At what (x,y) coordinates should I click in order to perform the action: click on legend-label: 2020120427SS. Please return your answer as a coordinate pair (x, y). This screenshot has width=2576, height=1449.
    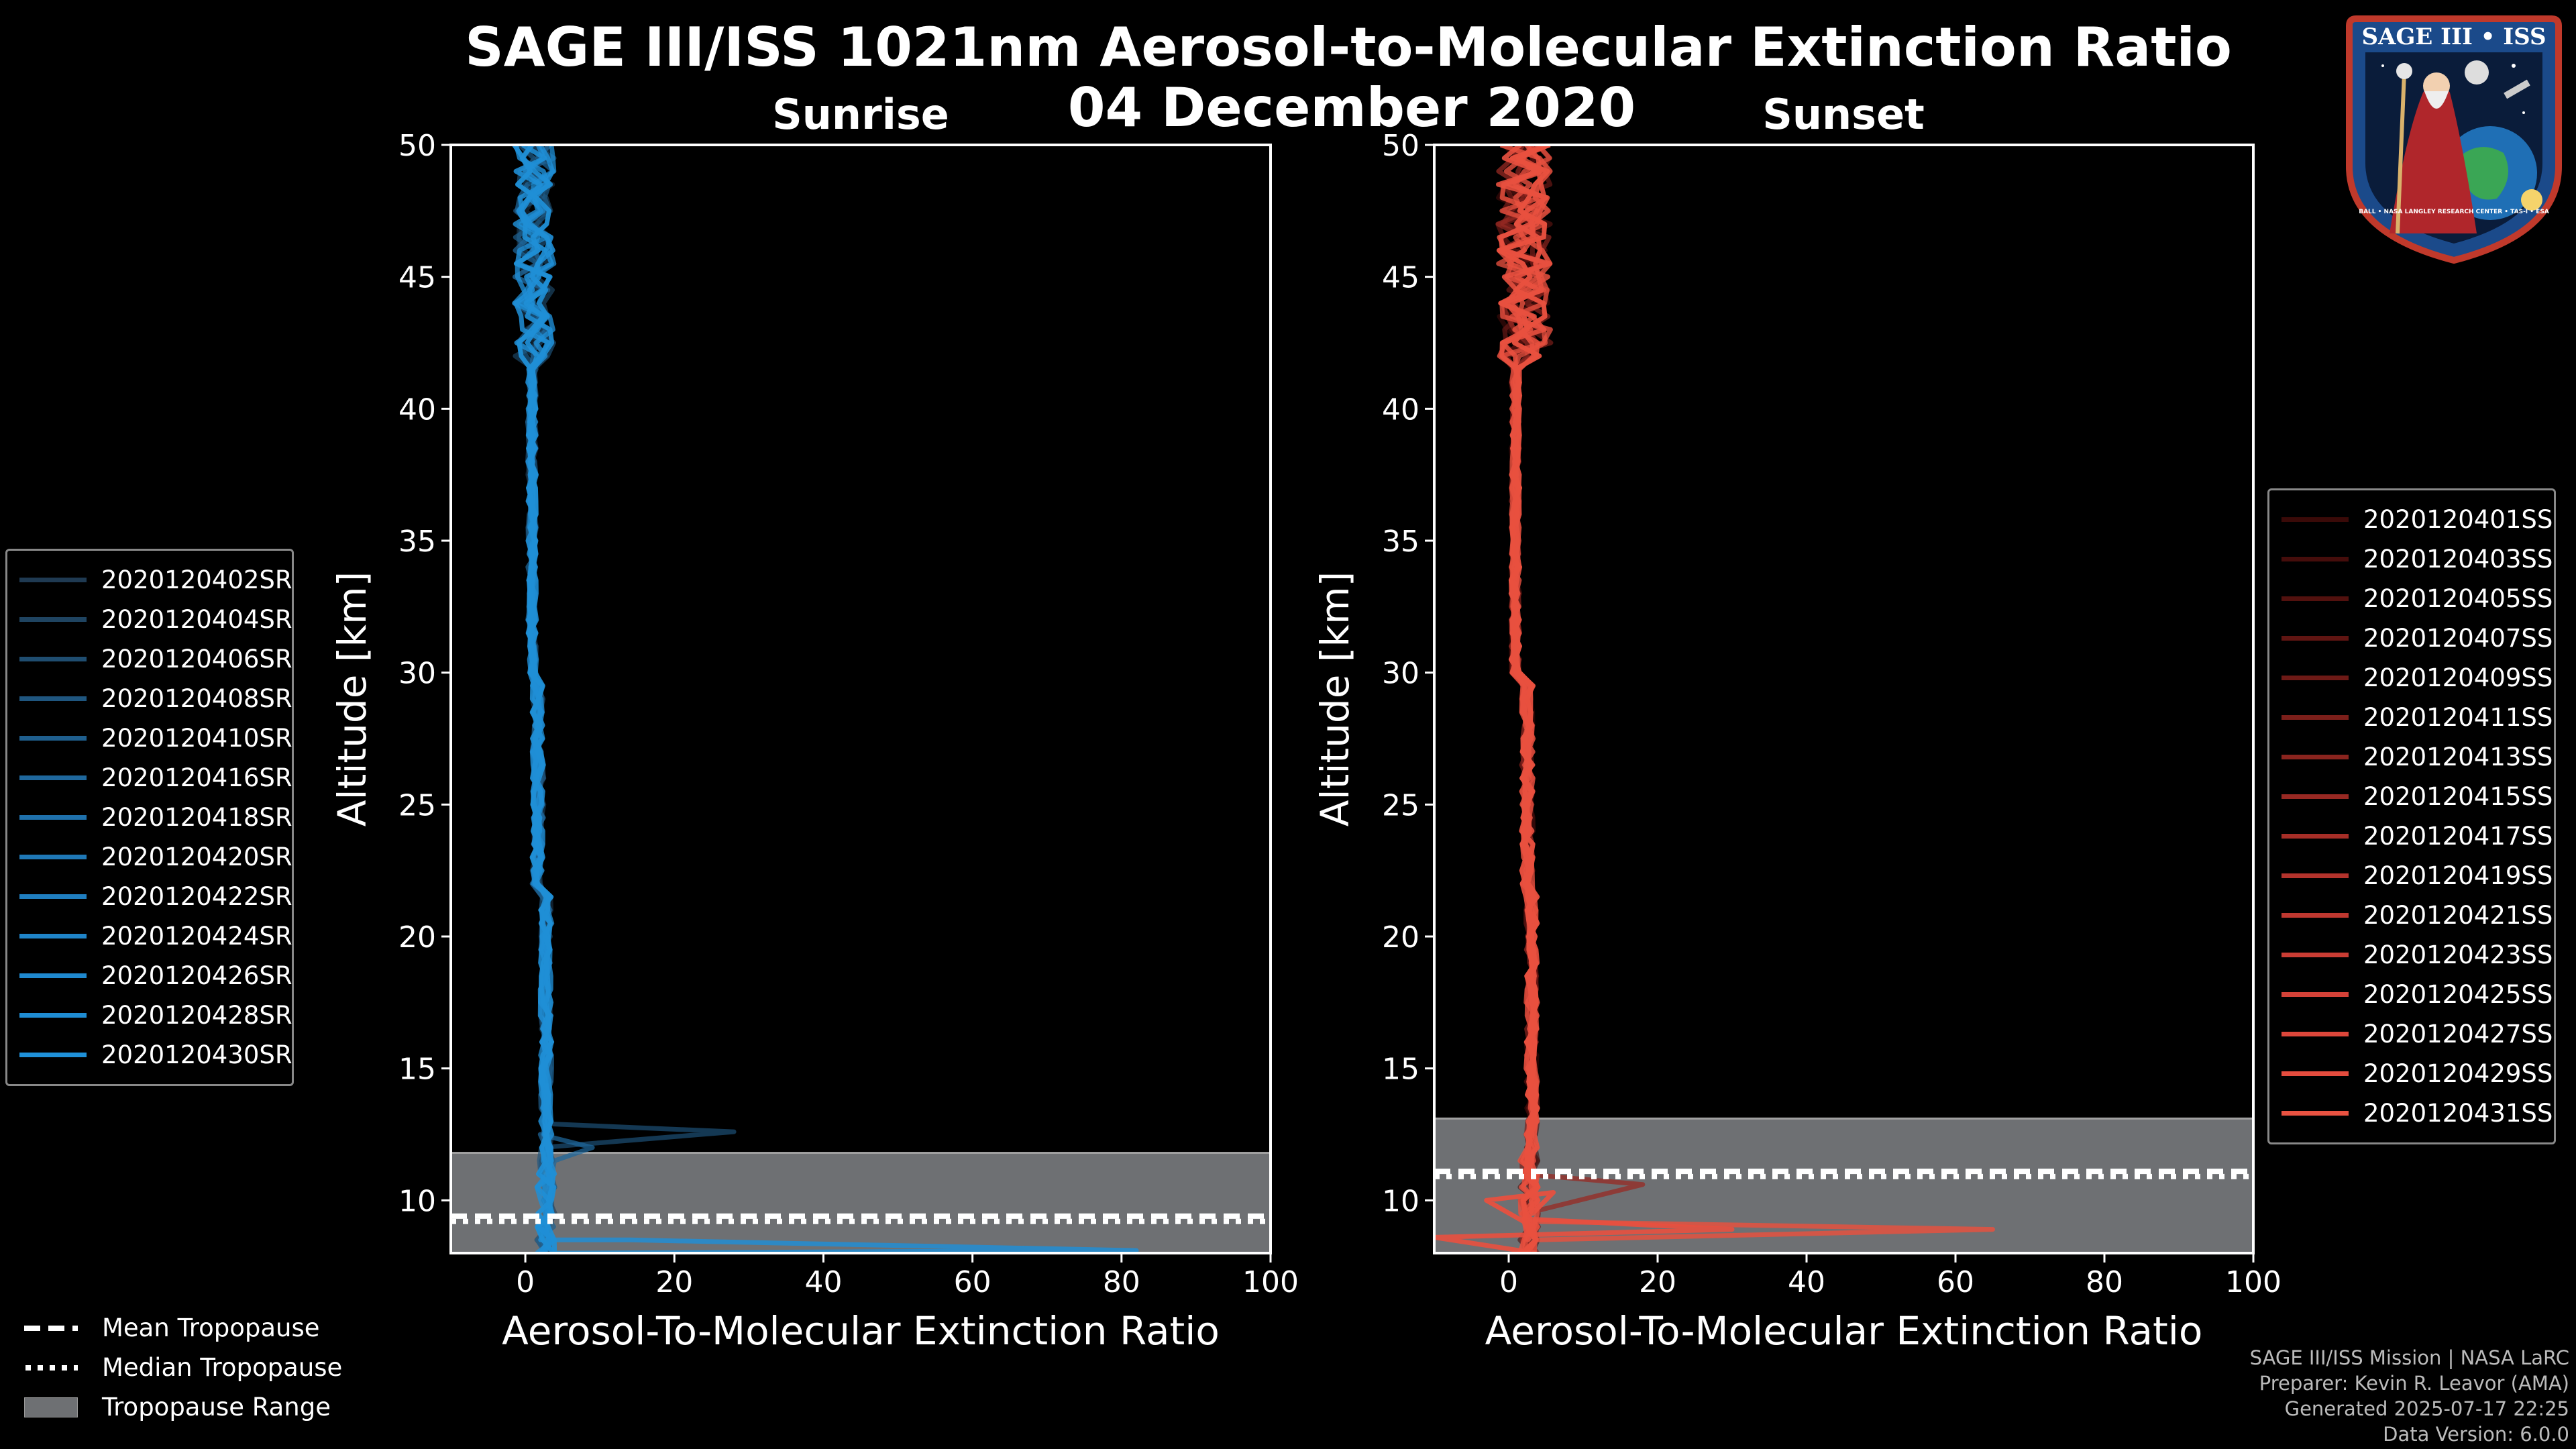
    Looking at the image, I should click on (2458, 1034).